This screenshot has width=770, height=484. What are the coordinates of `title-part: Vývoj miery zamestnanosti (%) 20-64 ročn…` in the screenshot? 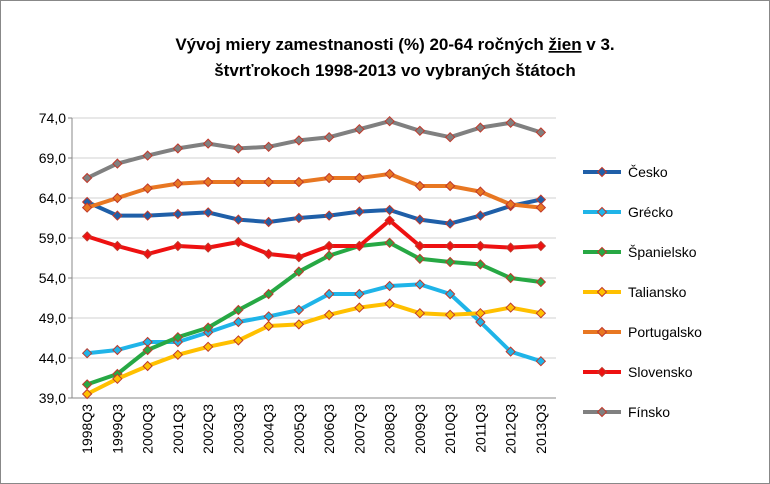 It's located at (361, 44).